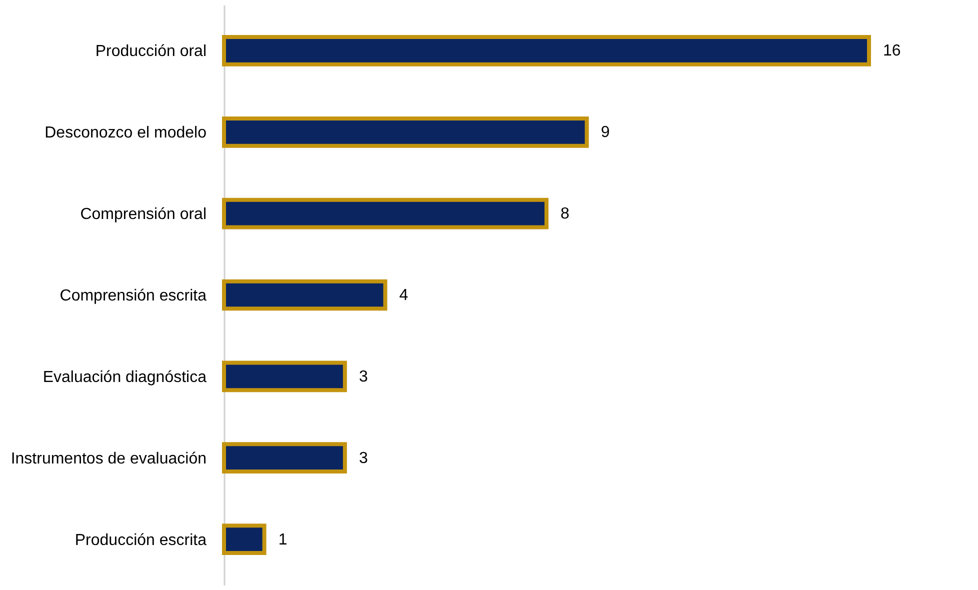 This screenshot has width=978, height=590. What do you see at coordinates (892, 51) in the screenshot?
I see `data-label: 16` at bounding box center [892, 51].